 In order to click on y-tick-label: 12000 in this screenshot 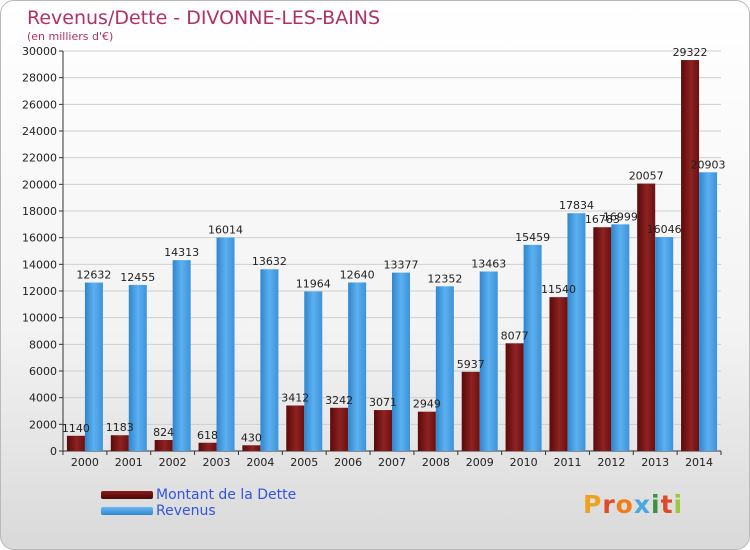, I will do `click(39, 291)`.